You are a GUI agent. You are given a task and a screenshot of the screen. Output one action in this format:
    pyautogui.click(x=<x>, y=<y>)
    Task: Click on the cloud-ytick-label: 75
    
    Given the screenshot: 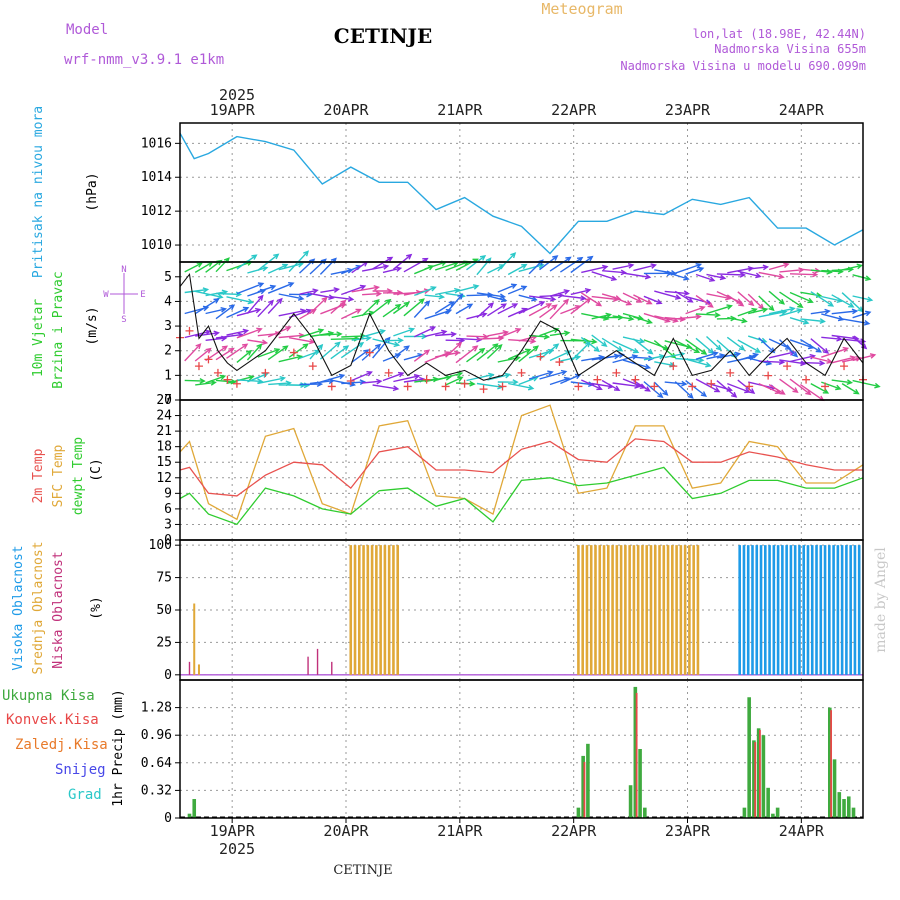 What is the action you would take?
    pyautogui.click(x=164, y=578)
    